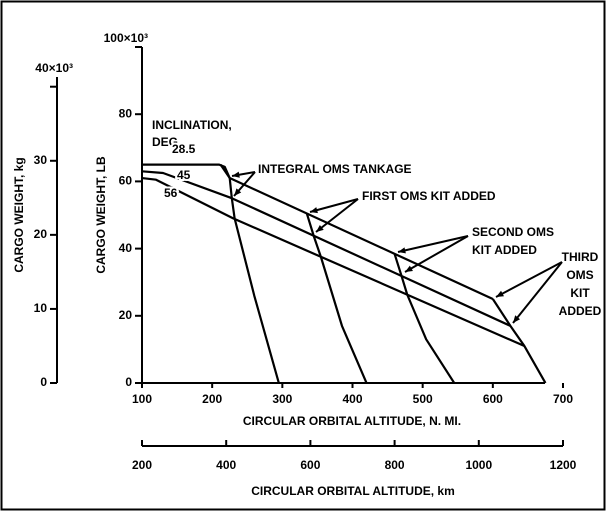  Describe the element at coordinates (226, 465) in the screenshot. I see `x2-tick-label: 400` at that location.